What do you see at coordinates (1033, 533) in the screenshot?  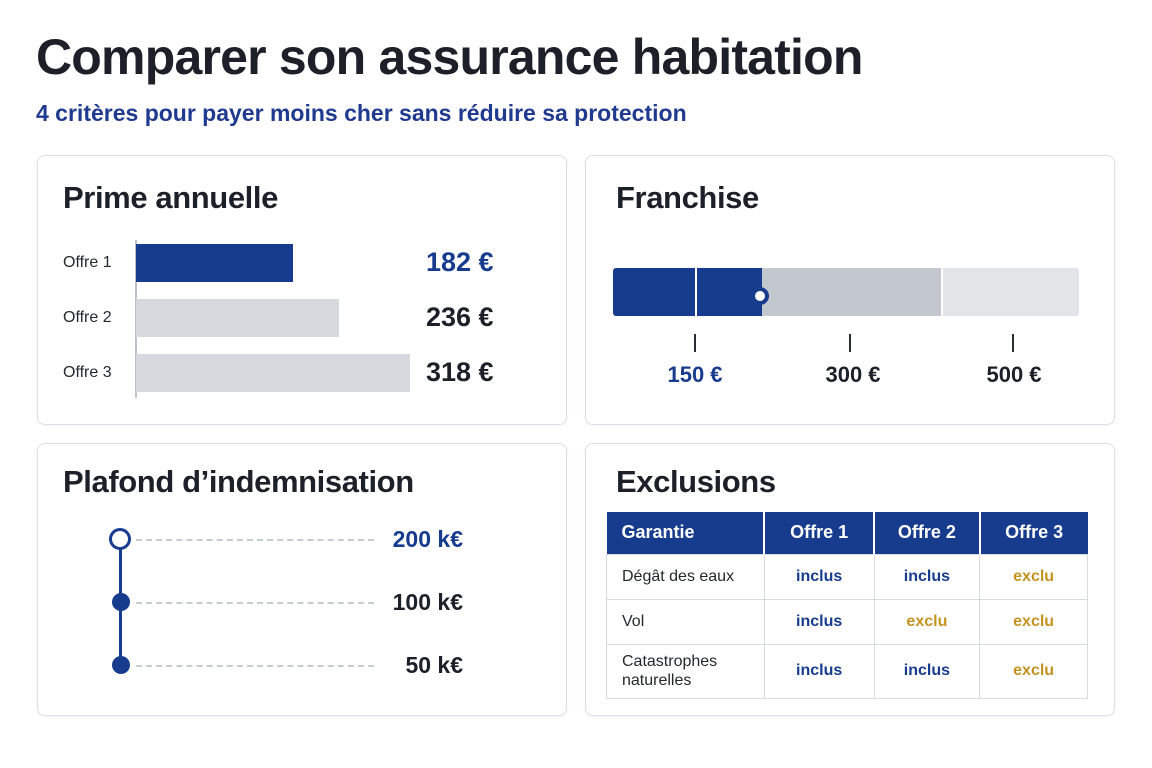 I see `column-header-offre-3: Offre 3` at bounding box center [1033, 533].